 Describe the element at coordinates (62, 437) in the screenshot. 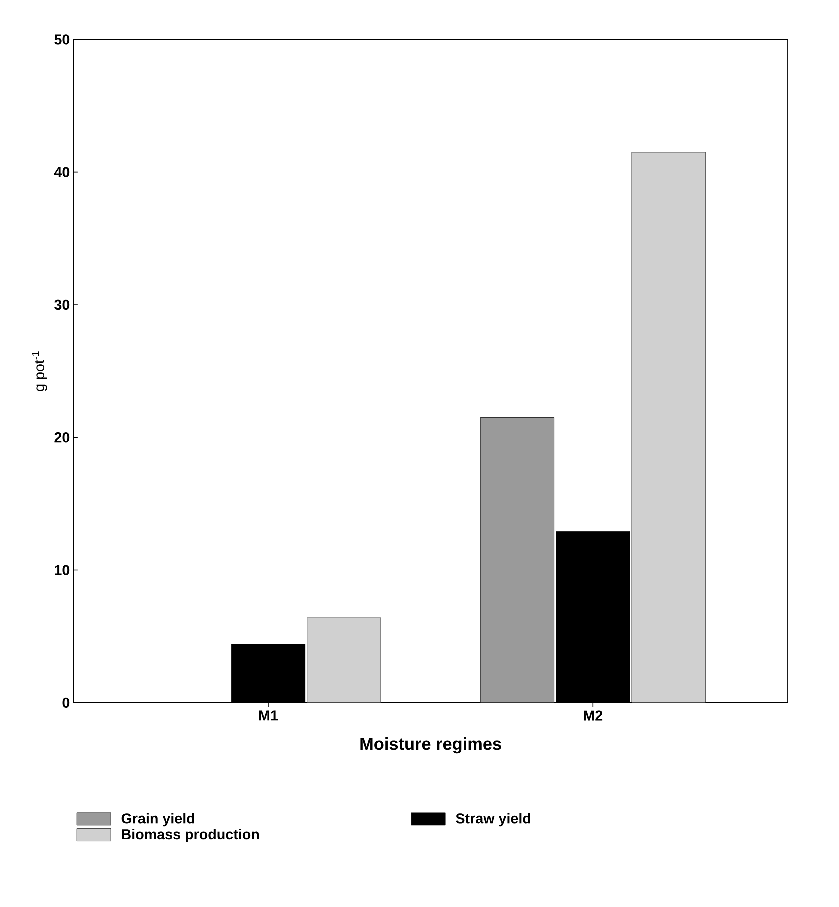

I see `y-tick-label: 20` at that location.